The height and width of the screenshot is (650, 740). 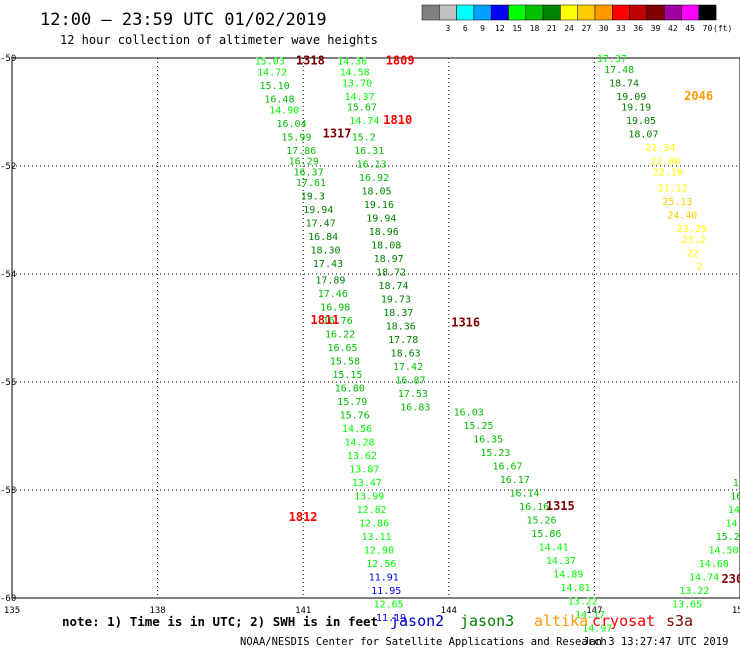 I want to click on wave-height-label: 16.16, so click(x=534, y=507).